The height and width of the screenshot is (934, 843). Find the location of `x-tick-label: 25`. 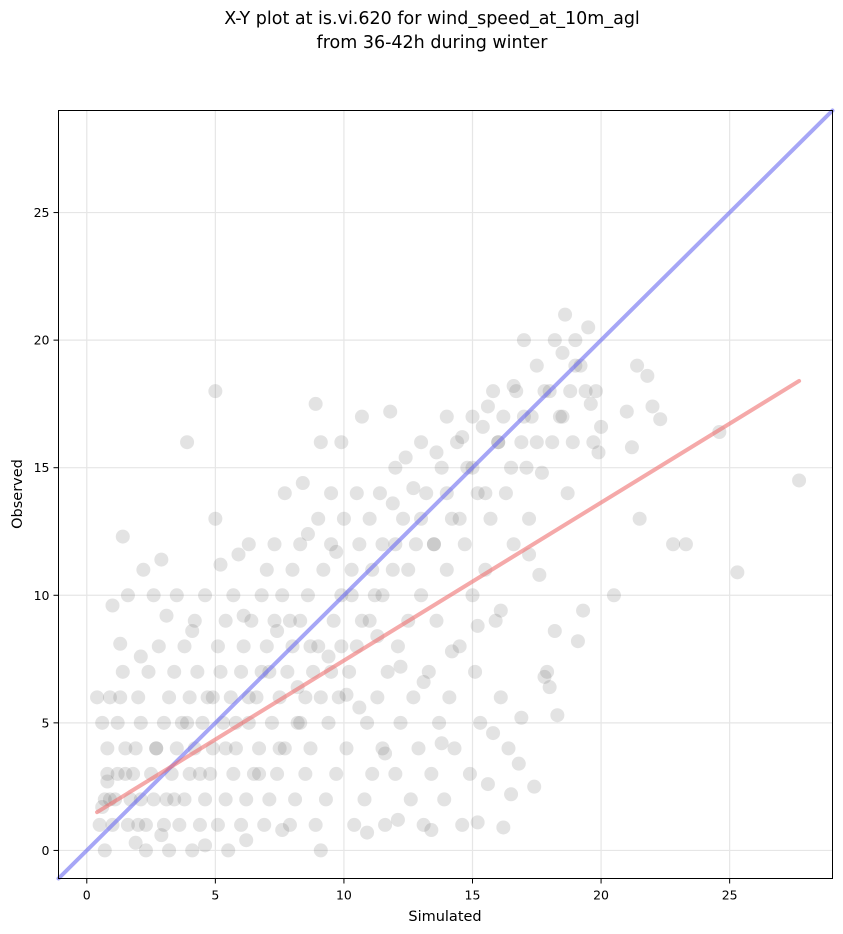

x-tick-label: 25 is located at coordinates (730, 895).